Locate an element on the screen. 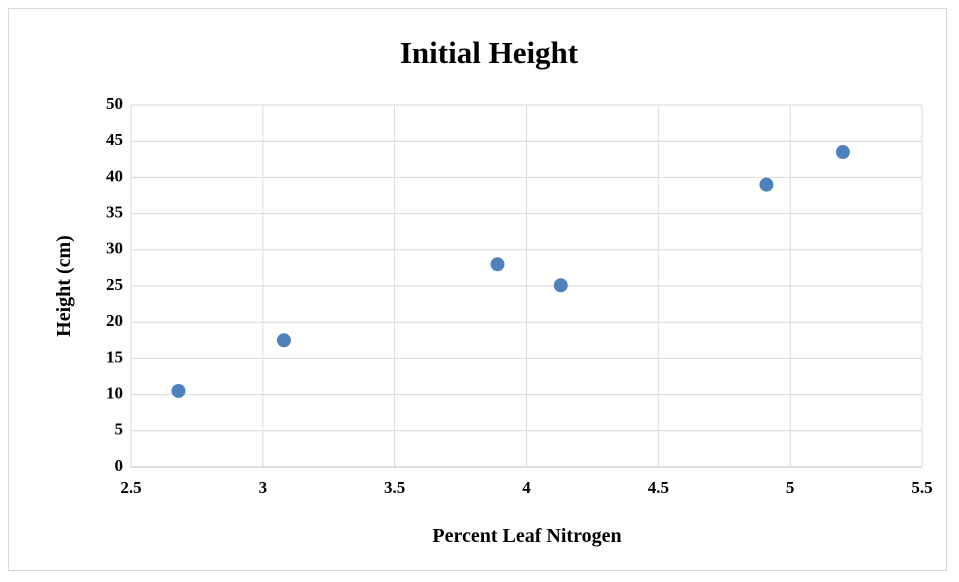  y-tick-label: 40 is located at coordinates (114, 175).